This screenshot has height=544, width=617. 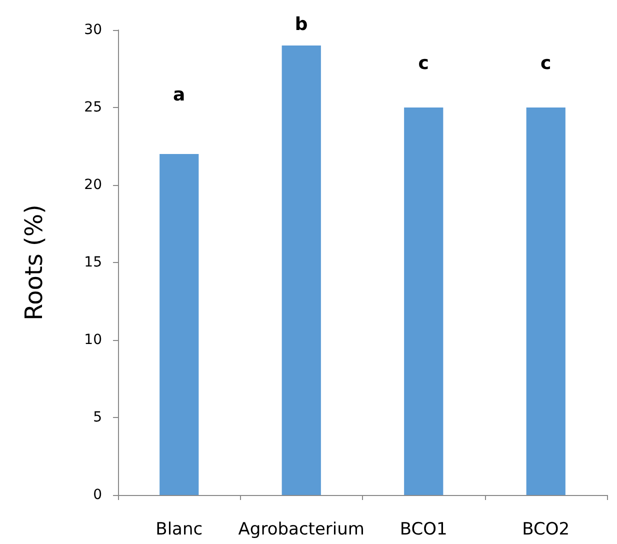 I want to click on x-tick-label: BCO2, so click(x=546, y=530).